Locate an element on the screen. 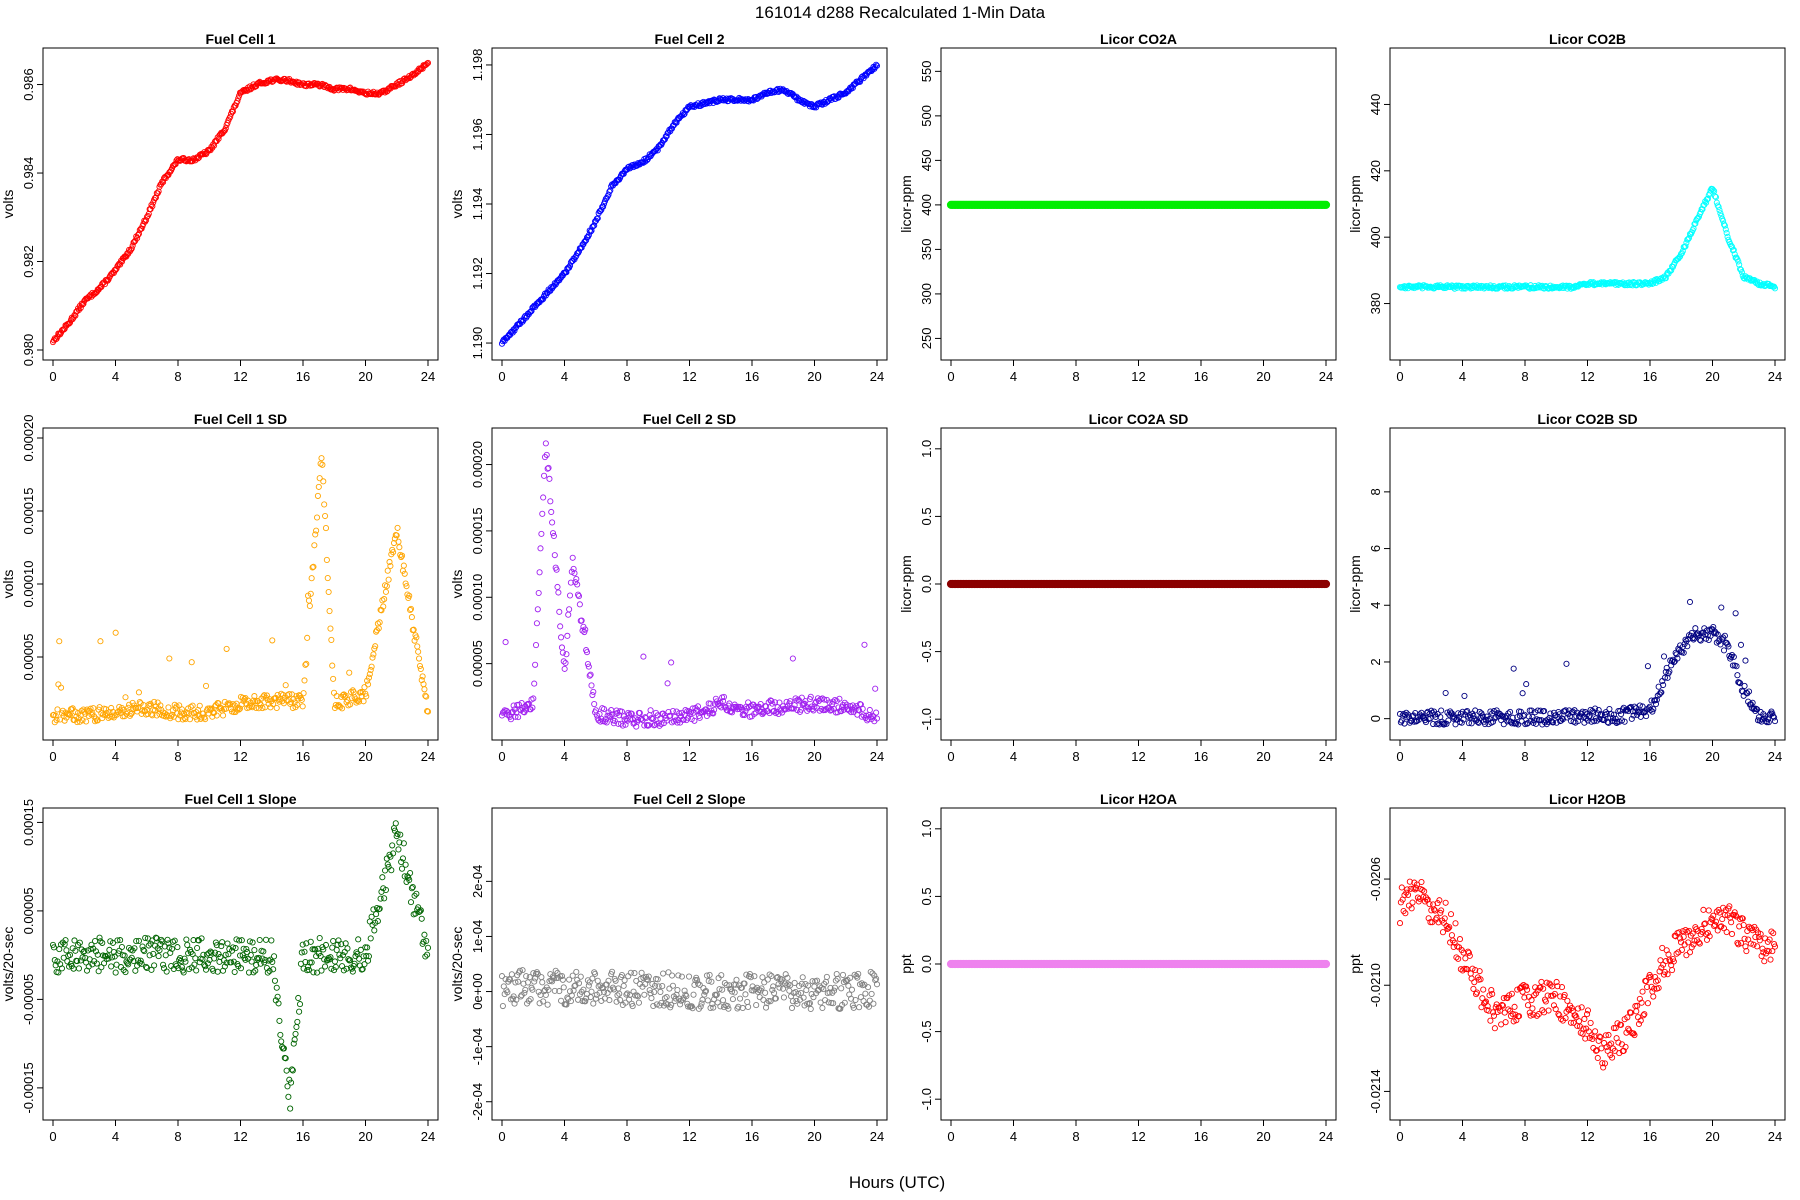  y-tick-label: 400 is located at coordinates (926, 205).